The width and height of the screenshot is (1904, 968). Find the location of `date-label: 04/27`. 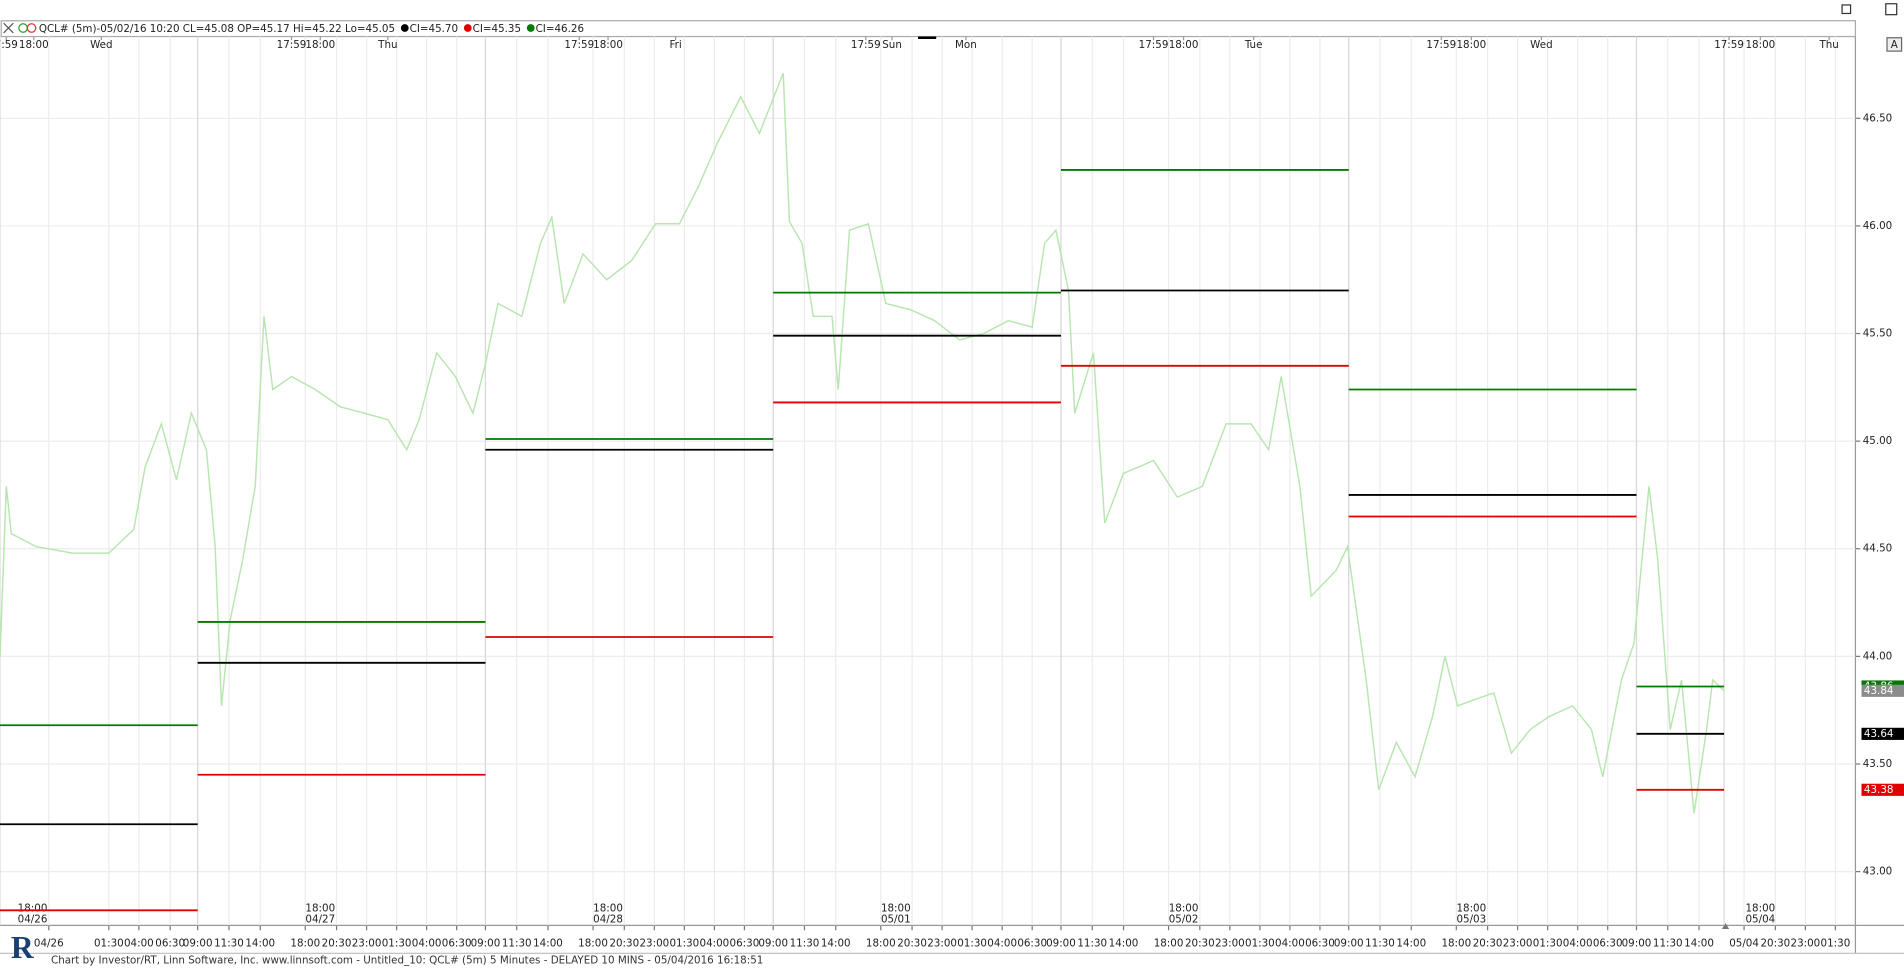

date-label: 04/27 is located at coordinates (320, 919).